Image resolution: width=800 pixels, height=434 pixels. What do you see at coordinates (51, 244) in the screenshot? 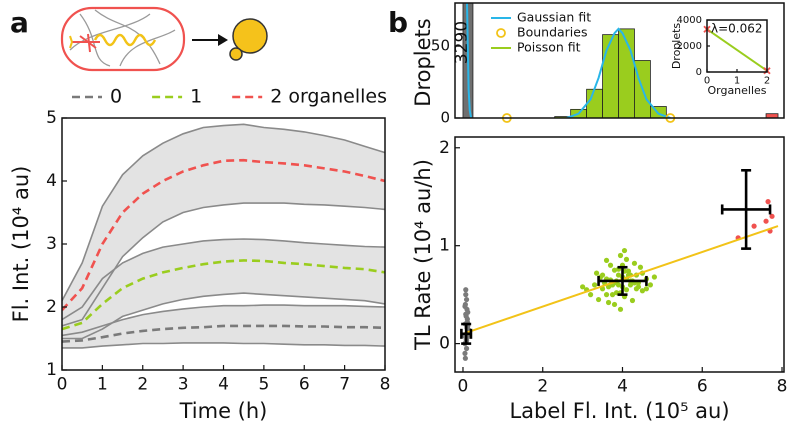
I see `y-tick-label: 3` at bounding box center [51, 244].